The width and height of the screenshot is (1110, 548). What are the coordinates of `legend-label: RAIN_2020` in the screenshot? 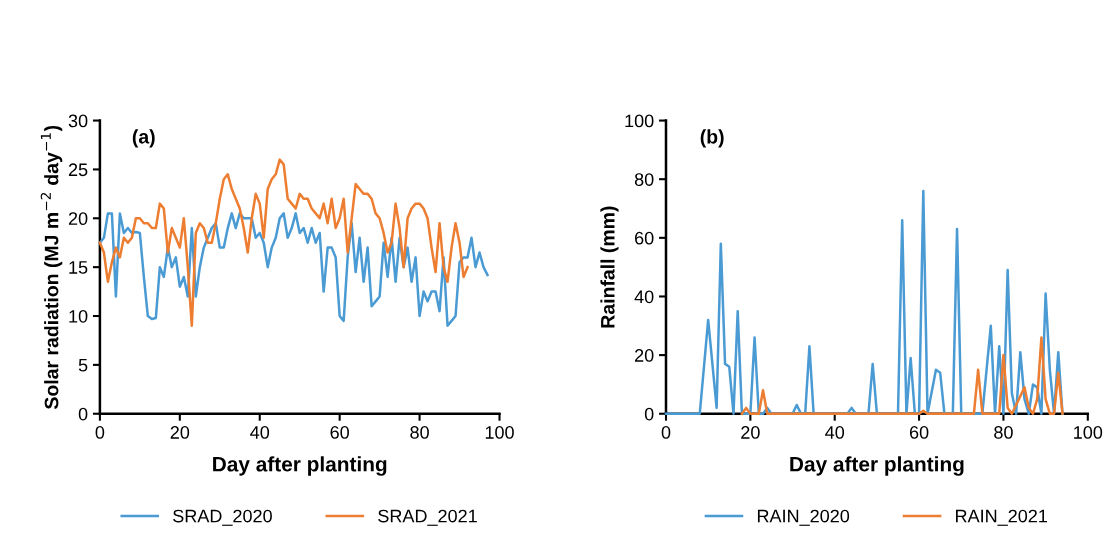 It's located at (803, 517).